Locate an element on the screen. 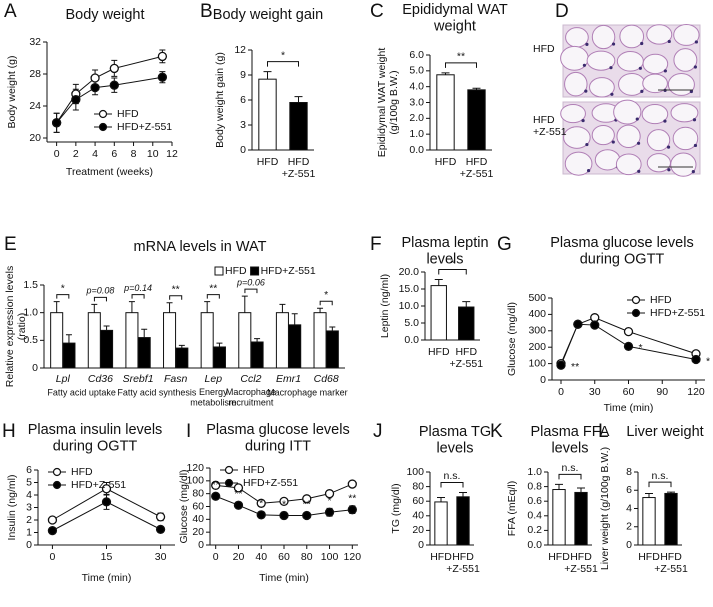 Image resolution: width=713 pixels, height=607 pixels. chart-title: Plasma FFA levels is located at coordinates (570, 440).